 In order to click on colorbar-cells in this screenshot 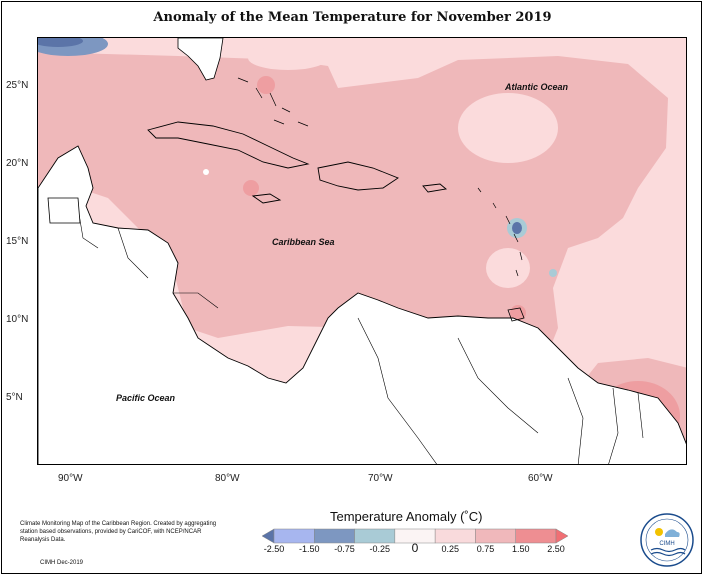, I will do `click(415, 536)`.